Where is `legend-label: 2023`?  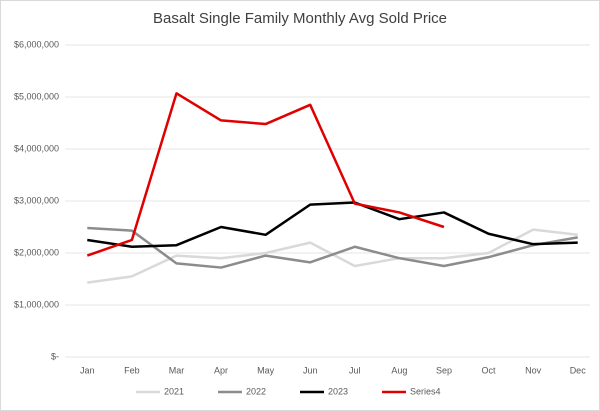
legend-label: 2023 is located at coordinates (338, 391).